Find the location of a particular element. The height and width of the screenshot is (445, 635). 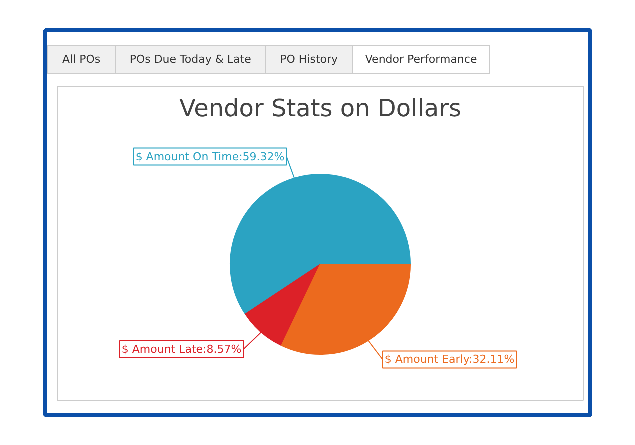

text: POs Due Today & Late is located at coordinates (191, 59).